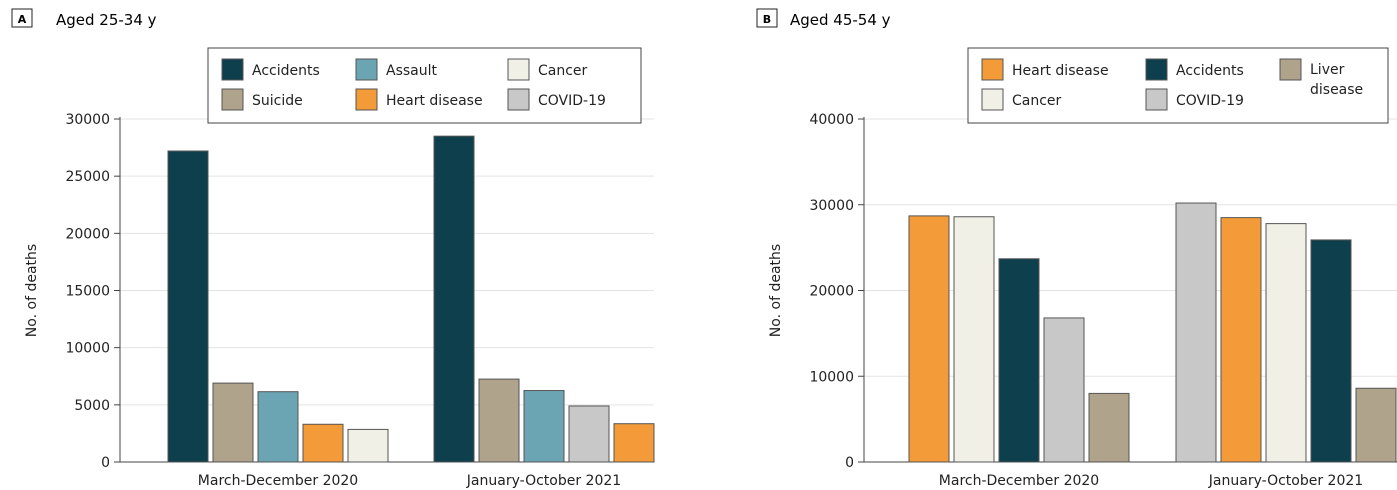 The height and width of the screenshot is (490, 1397). Describe the element at coordinates (499, 420) in the screenshot. I see `bar-january-october-2021-suicide` at that location.